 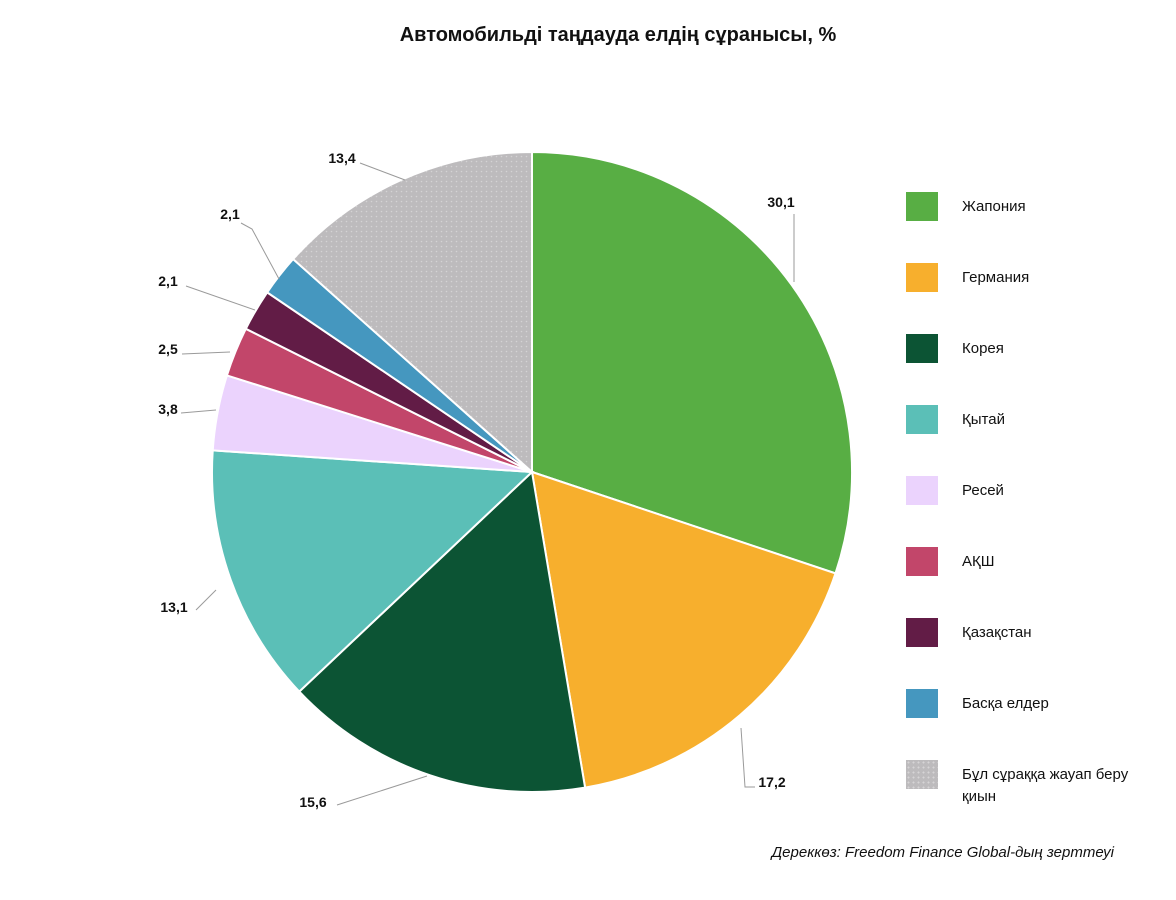 What do you see at coordinates (1045, 785) in the screenshot?
I see `legend-label: Бұл сұраққа жауап беру қиын` at bounding box center [1045, 785].